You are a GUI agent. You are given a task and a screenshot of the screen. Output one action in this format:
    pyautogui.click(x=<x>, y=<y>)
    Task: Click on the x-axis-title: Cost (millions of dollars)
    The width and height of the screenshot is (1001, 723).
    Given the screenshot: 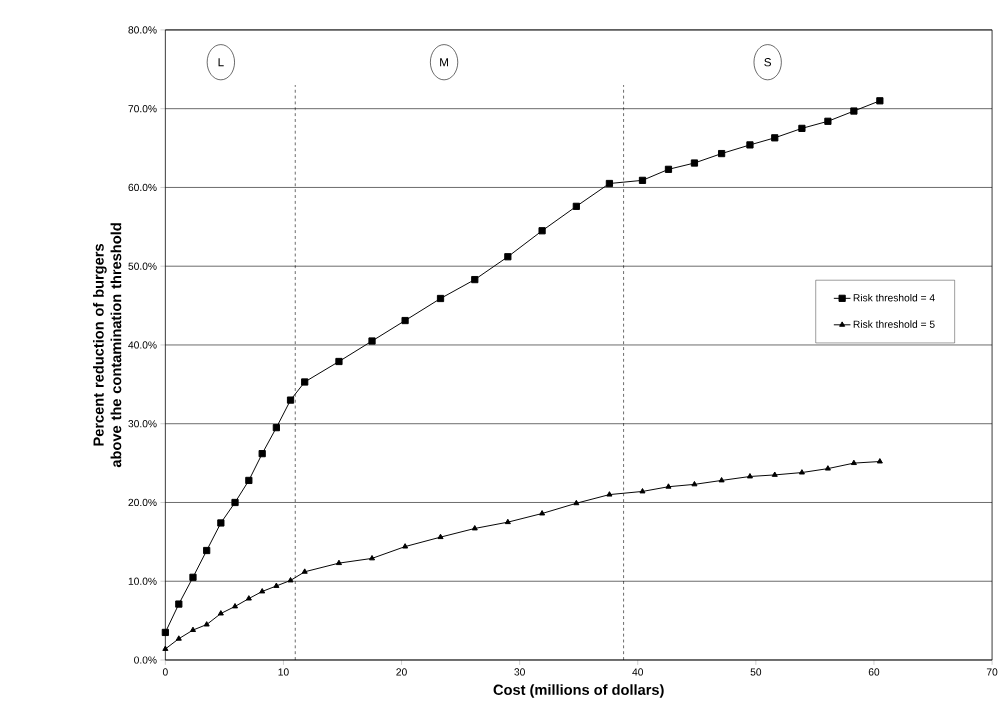 What is the action you would take?
    pyautogui.click(x=578, y=691)
    